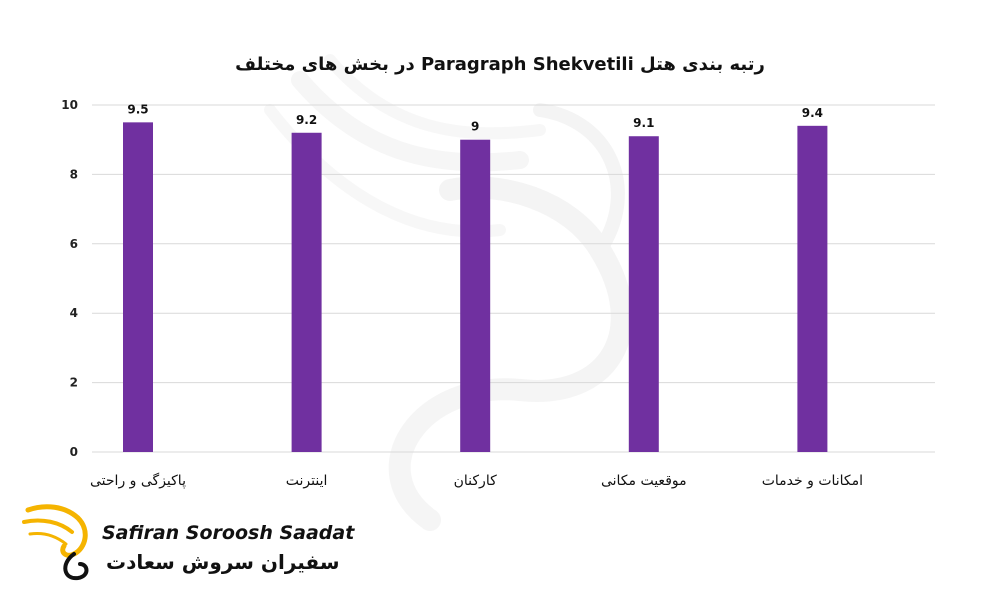 This screenshot has width=1000, height=600. Describe the element at coordinates (69, 278) in the screenshot. I see `y-axis-ticks: 0 2 4 6 8 10` at that location.